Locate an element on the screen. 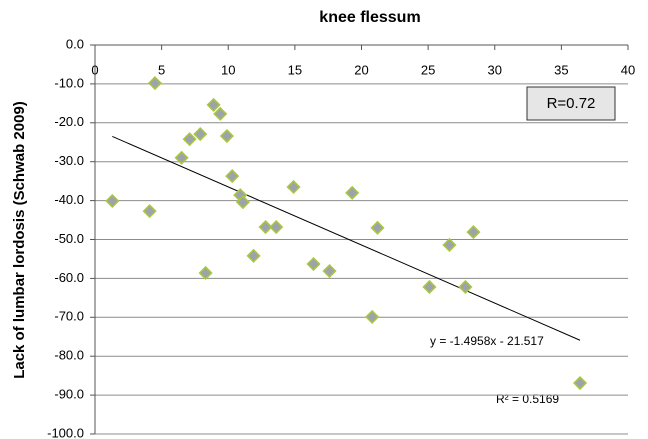  y-tick-label: -100.0 is located at coordinates (65, 432).